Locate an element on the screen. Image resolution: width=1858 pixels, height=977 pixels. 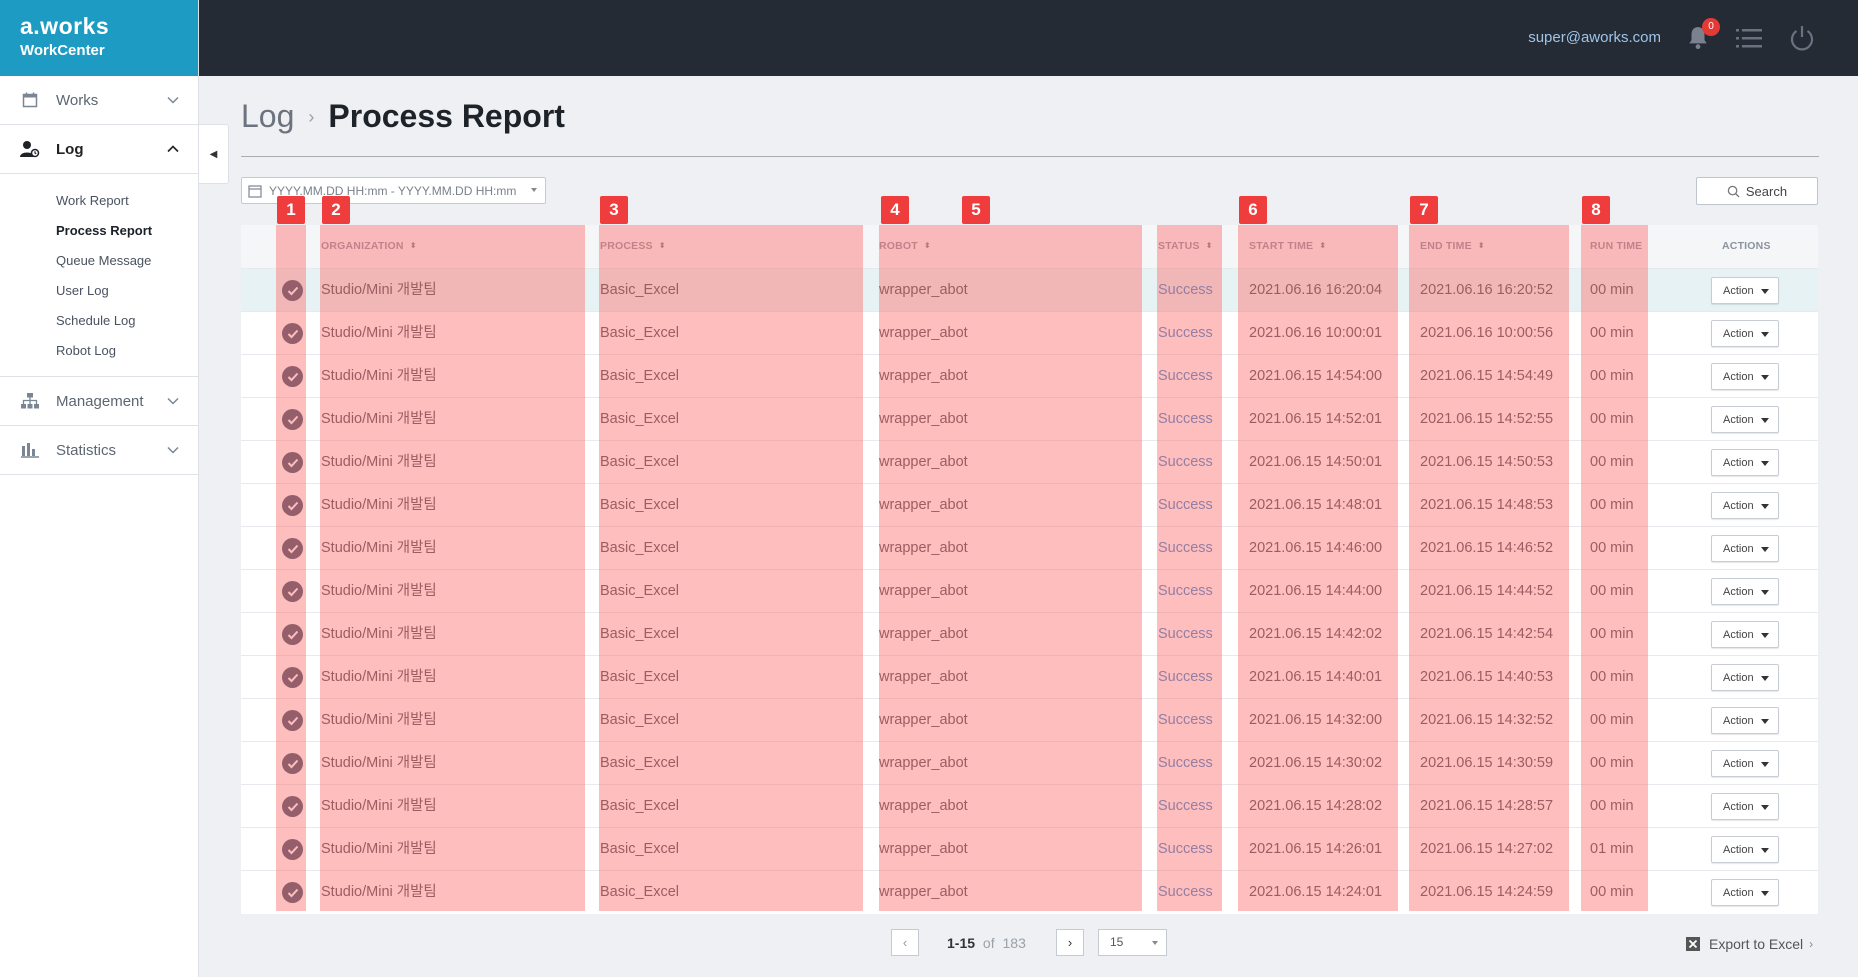
brand-subtitle: WorkCenter is located at coordinates (62, 50).